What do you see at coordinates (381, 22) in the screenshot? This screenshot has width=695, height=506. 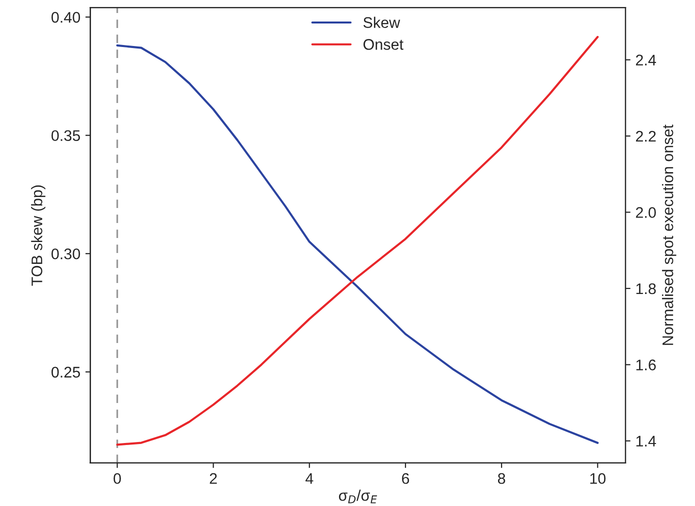 I see `legend-label: Skew` at bounding box center [381, 22].